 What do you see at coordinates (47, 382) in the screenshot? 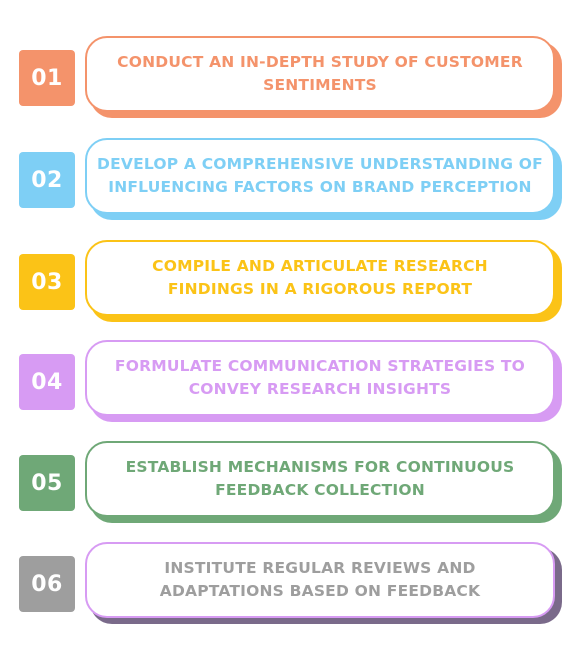
I see `step-number-badge: 04` at bounding box center [47, 382].